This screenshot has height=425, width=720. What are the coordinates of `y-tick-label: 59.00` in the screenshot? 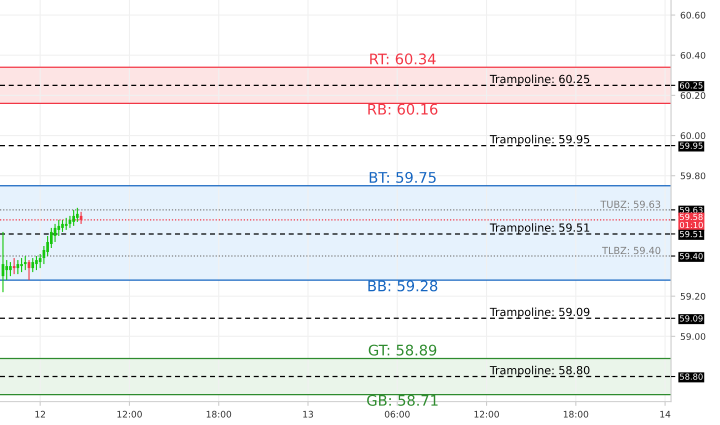 It's located at (693, 336).